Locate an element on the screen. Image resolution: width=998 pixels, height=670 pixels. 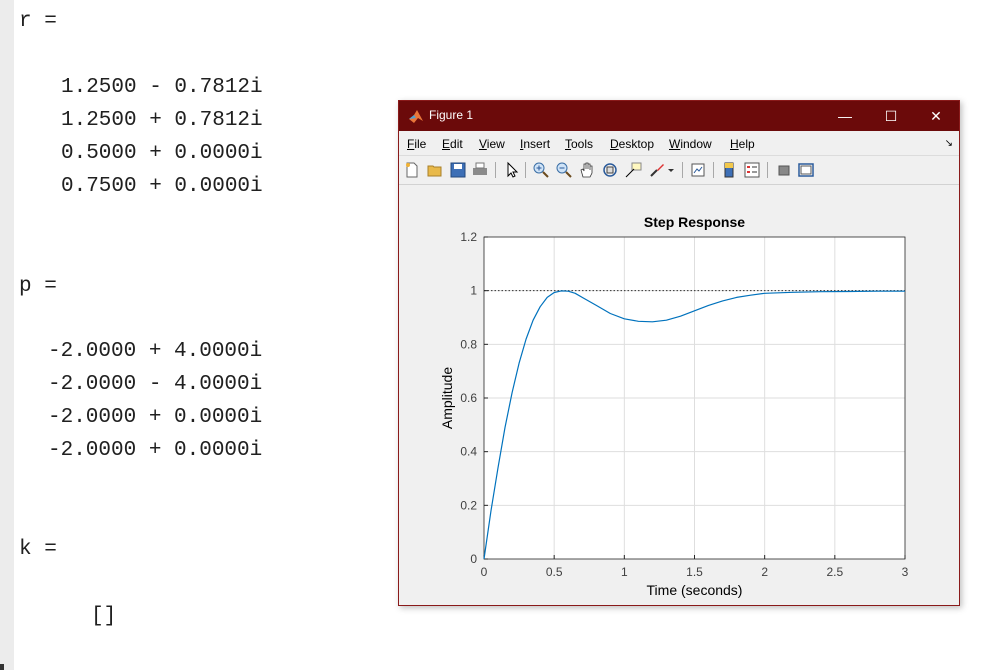
menu-window: Window is located at coordinates (690, 144).